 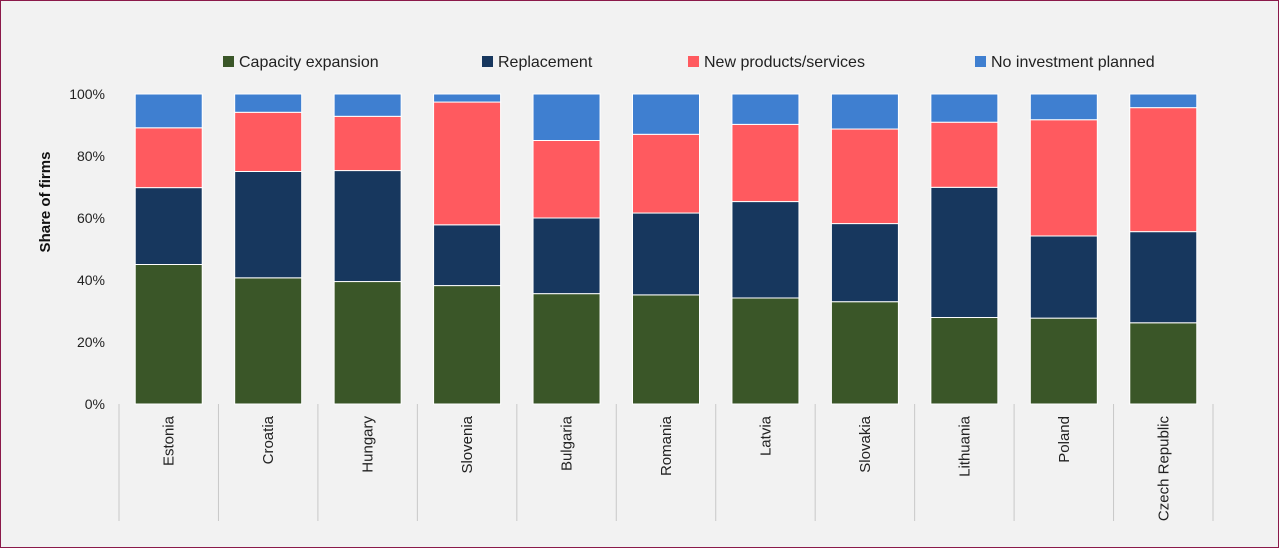 I want to click on x-category-label: Czech Republic, so click(x=1163, y=469).